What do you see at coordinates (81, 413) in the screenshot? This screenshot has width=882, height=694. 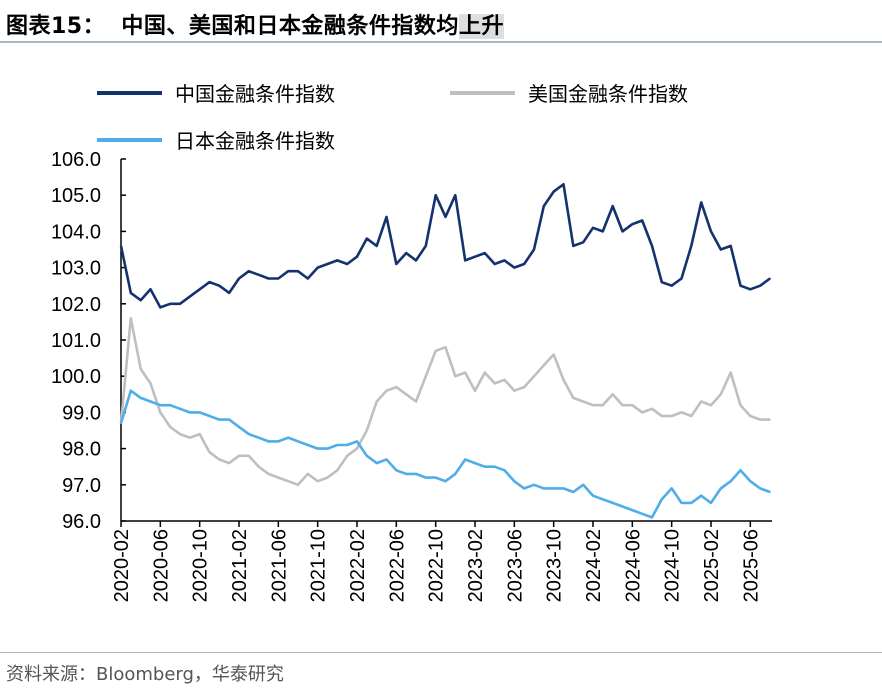 I see `y-tick-label: 99.0` at bounding box center [81, 413].